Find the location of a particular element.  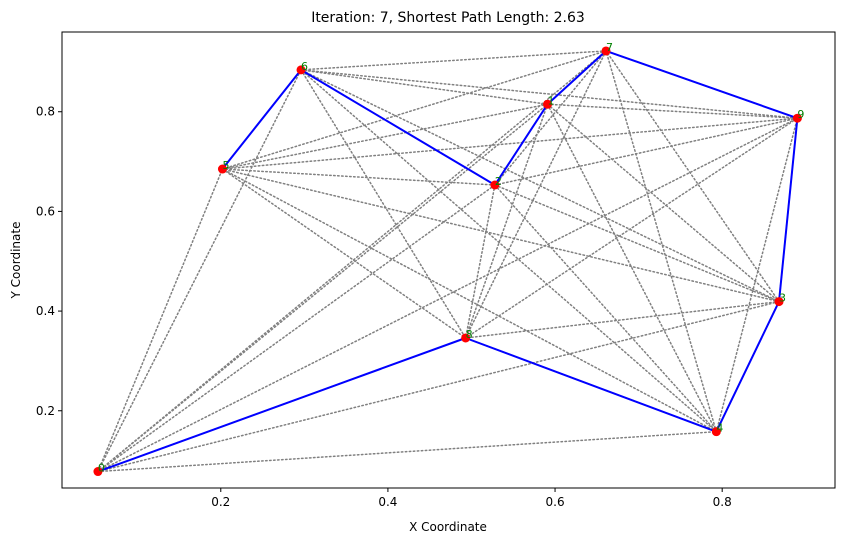

x-tick-label: 0.8 is located at coordinates (722, 502).